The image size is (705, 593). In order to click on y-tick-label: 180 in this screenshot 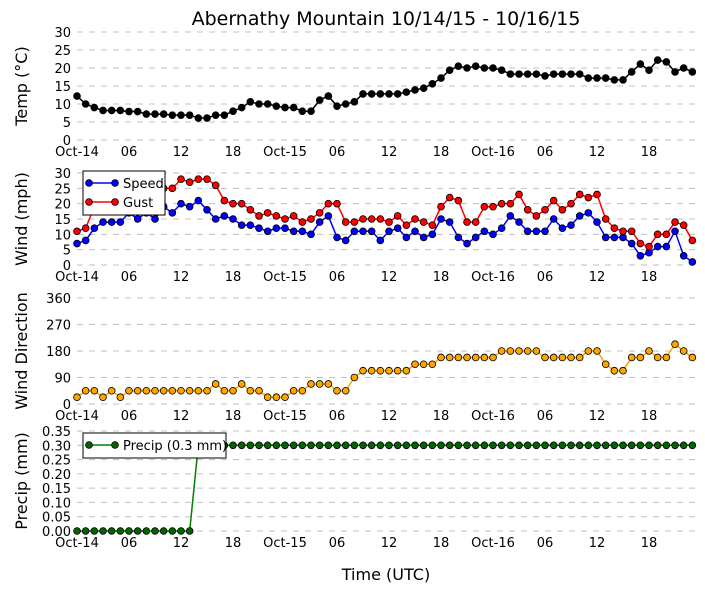, I will do `click(58, 352)`.